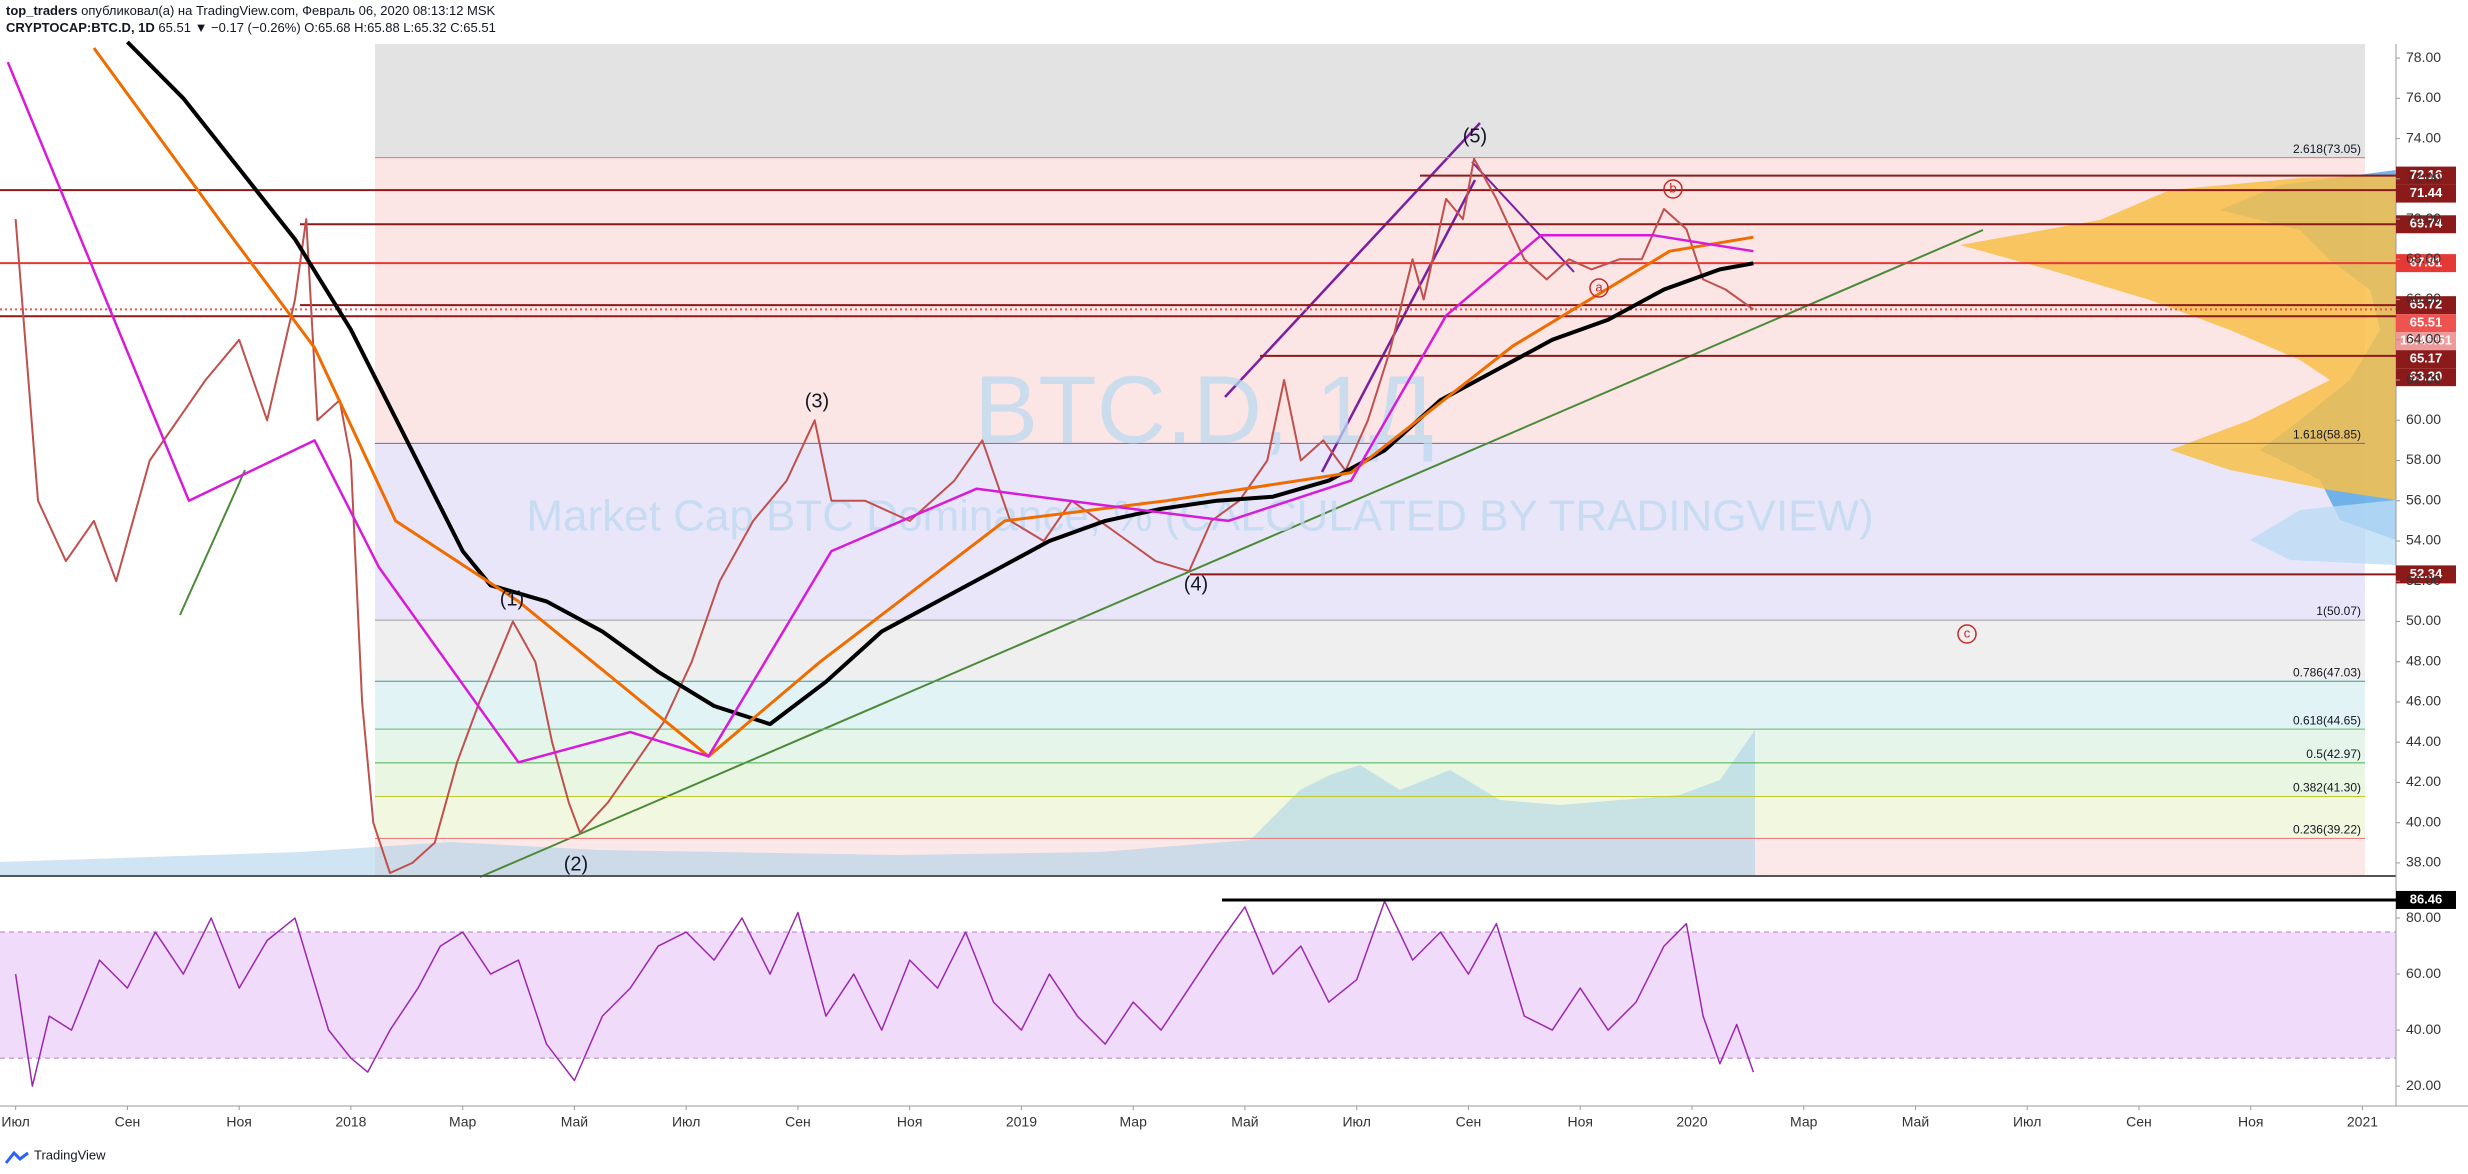 The height and width of the screenshot is (1174, 2468). I want to click on x-tick-label: 2020, so click(1691, 1122).